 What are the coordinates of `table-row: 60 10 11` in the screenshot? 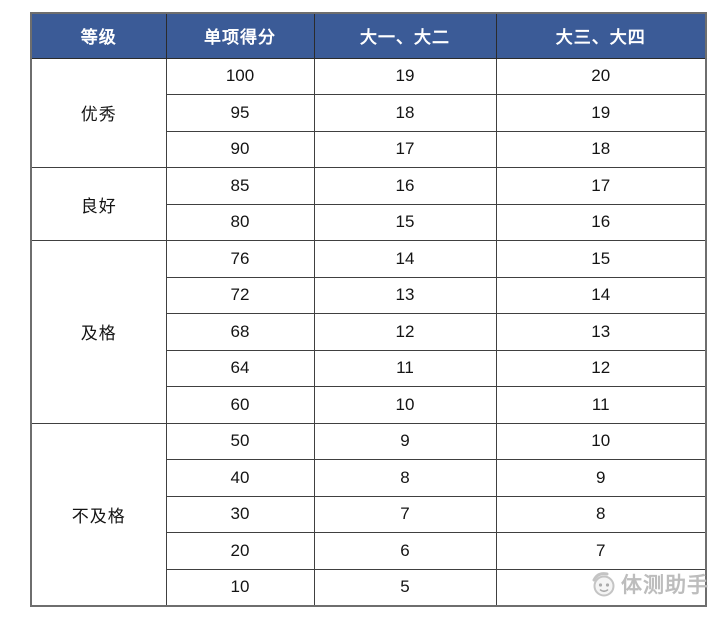 It's located at (369, 405).